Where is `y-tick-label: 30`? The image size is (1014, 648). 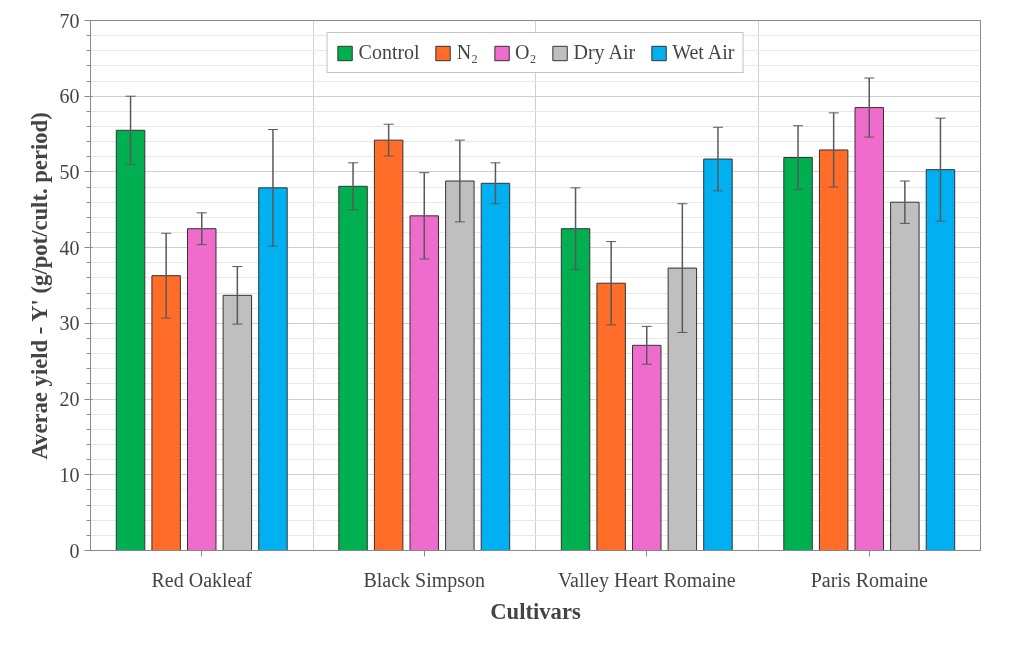
y-tick-label: 30 is located at coordinates (69, 323).